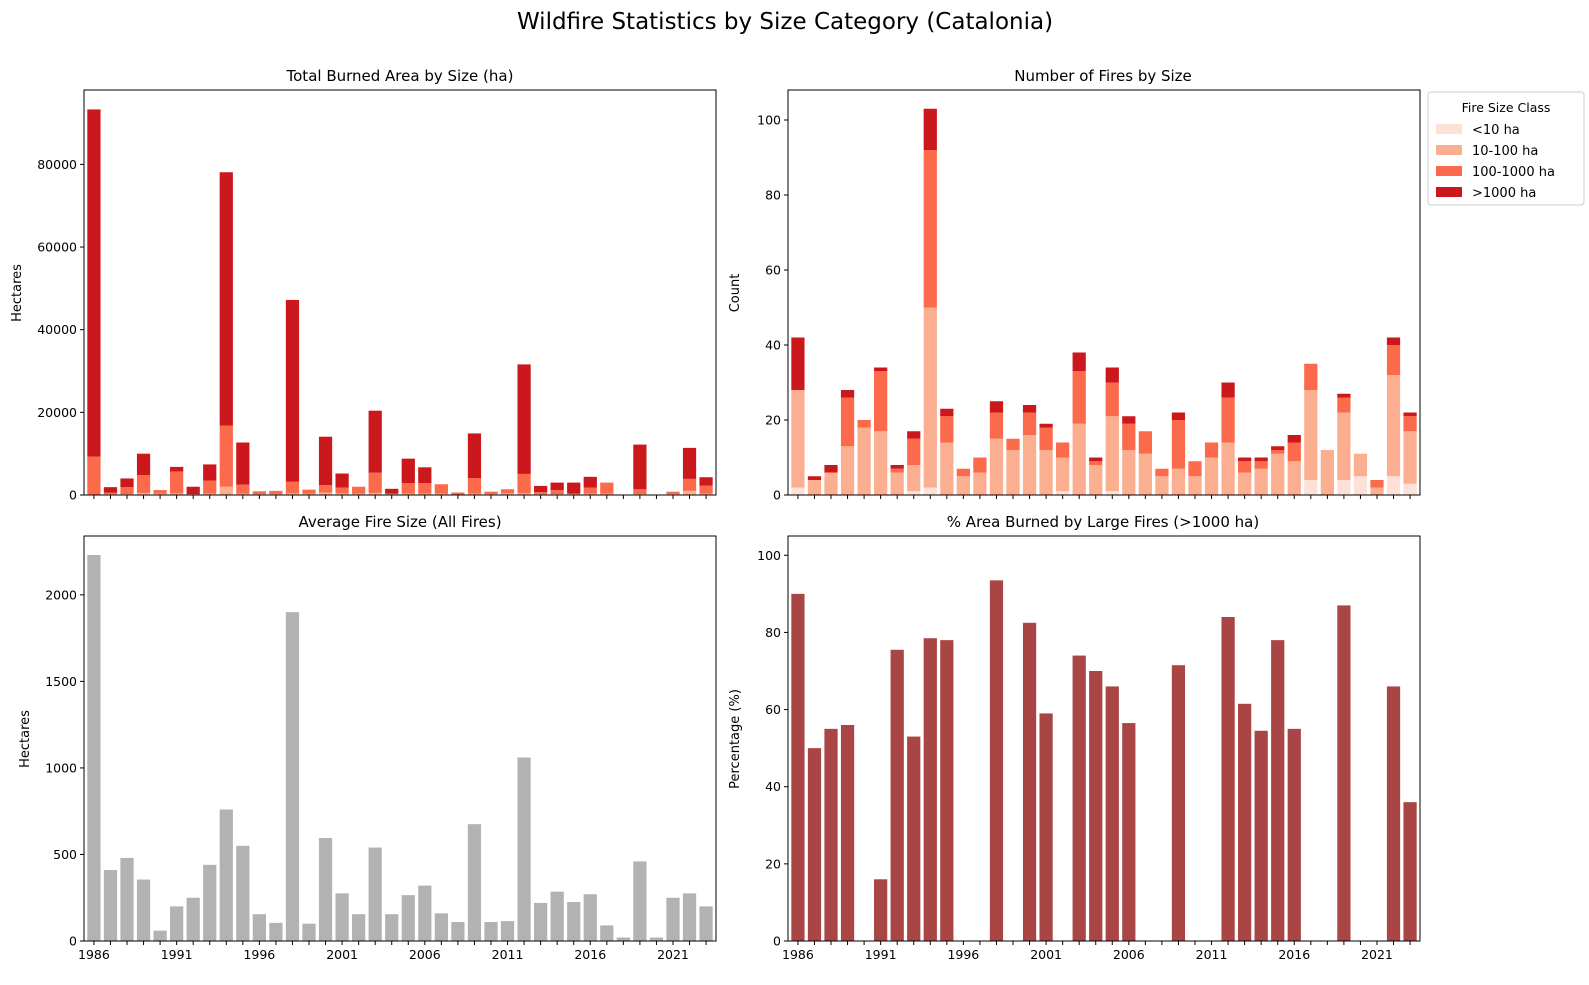 This screenshot has height=985, width=1589. What do you see at coordinates (1360, 485) in the screenshot?
I see `bar-2020-10-ha` at bounding box center [1360, 485].